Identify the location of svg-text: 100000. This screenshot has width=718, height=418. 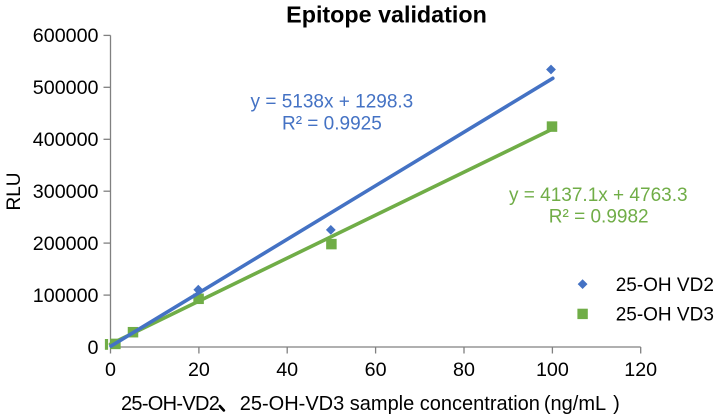
(66, 296).